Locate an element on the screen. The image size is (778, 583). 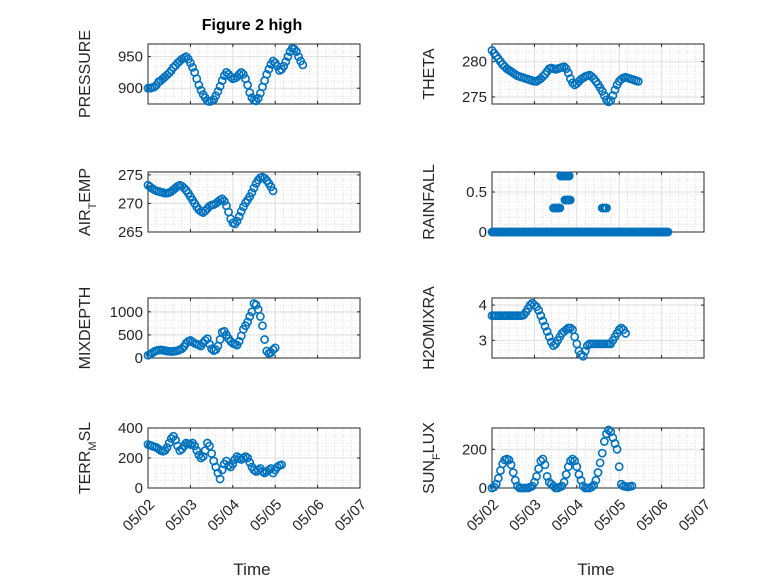
x-axis-label-left: Time is located at coordinates (251, 569).